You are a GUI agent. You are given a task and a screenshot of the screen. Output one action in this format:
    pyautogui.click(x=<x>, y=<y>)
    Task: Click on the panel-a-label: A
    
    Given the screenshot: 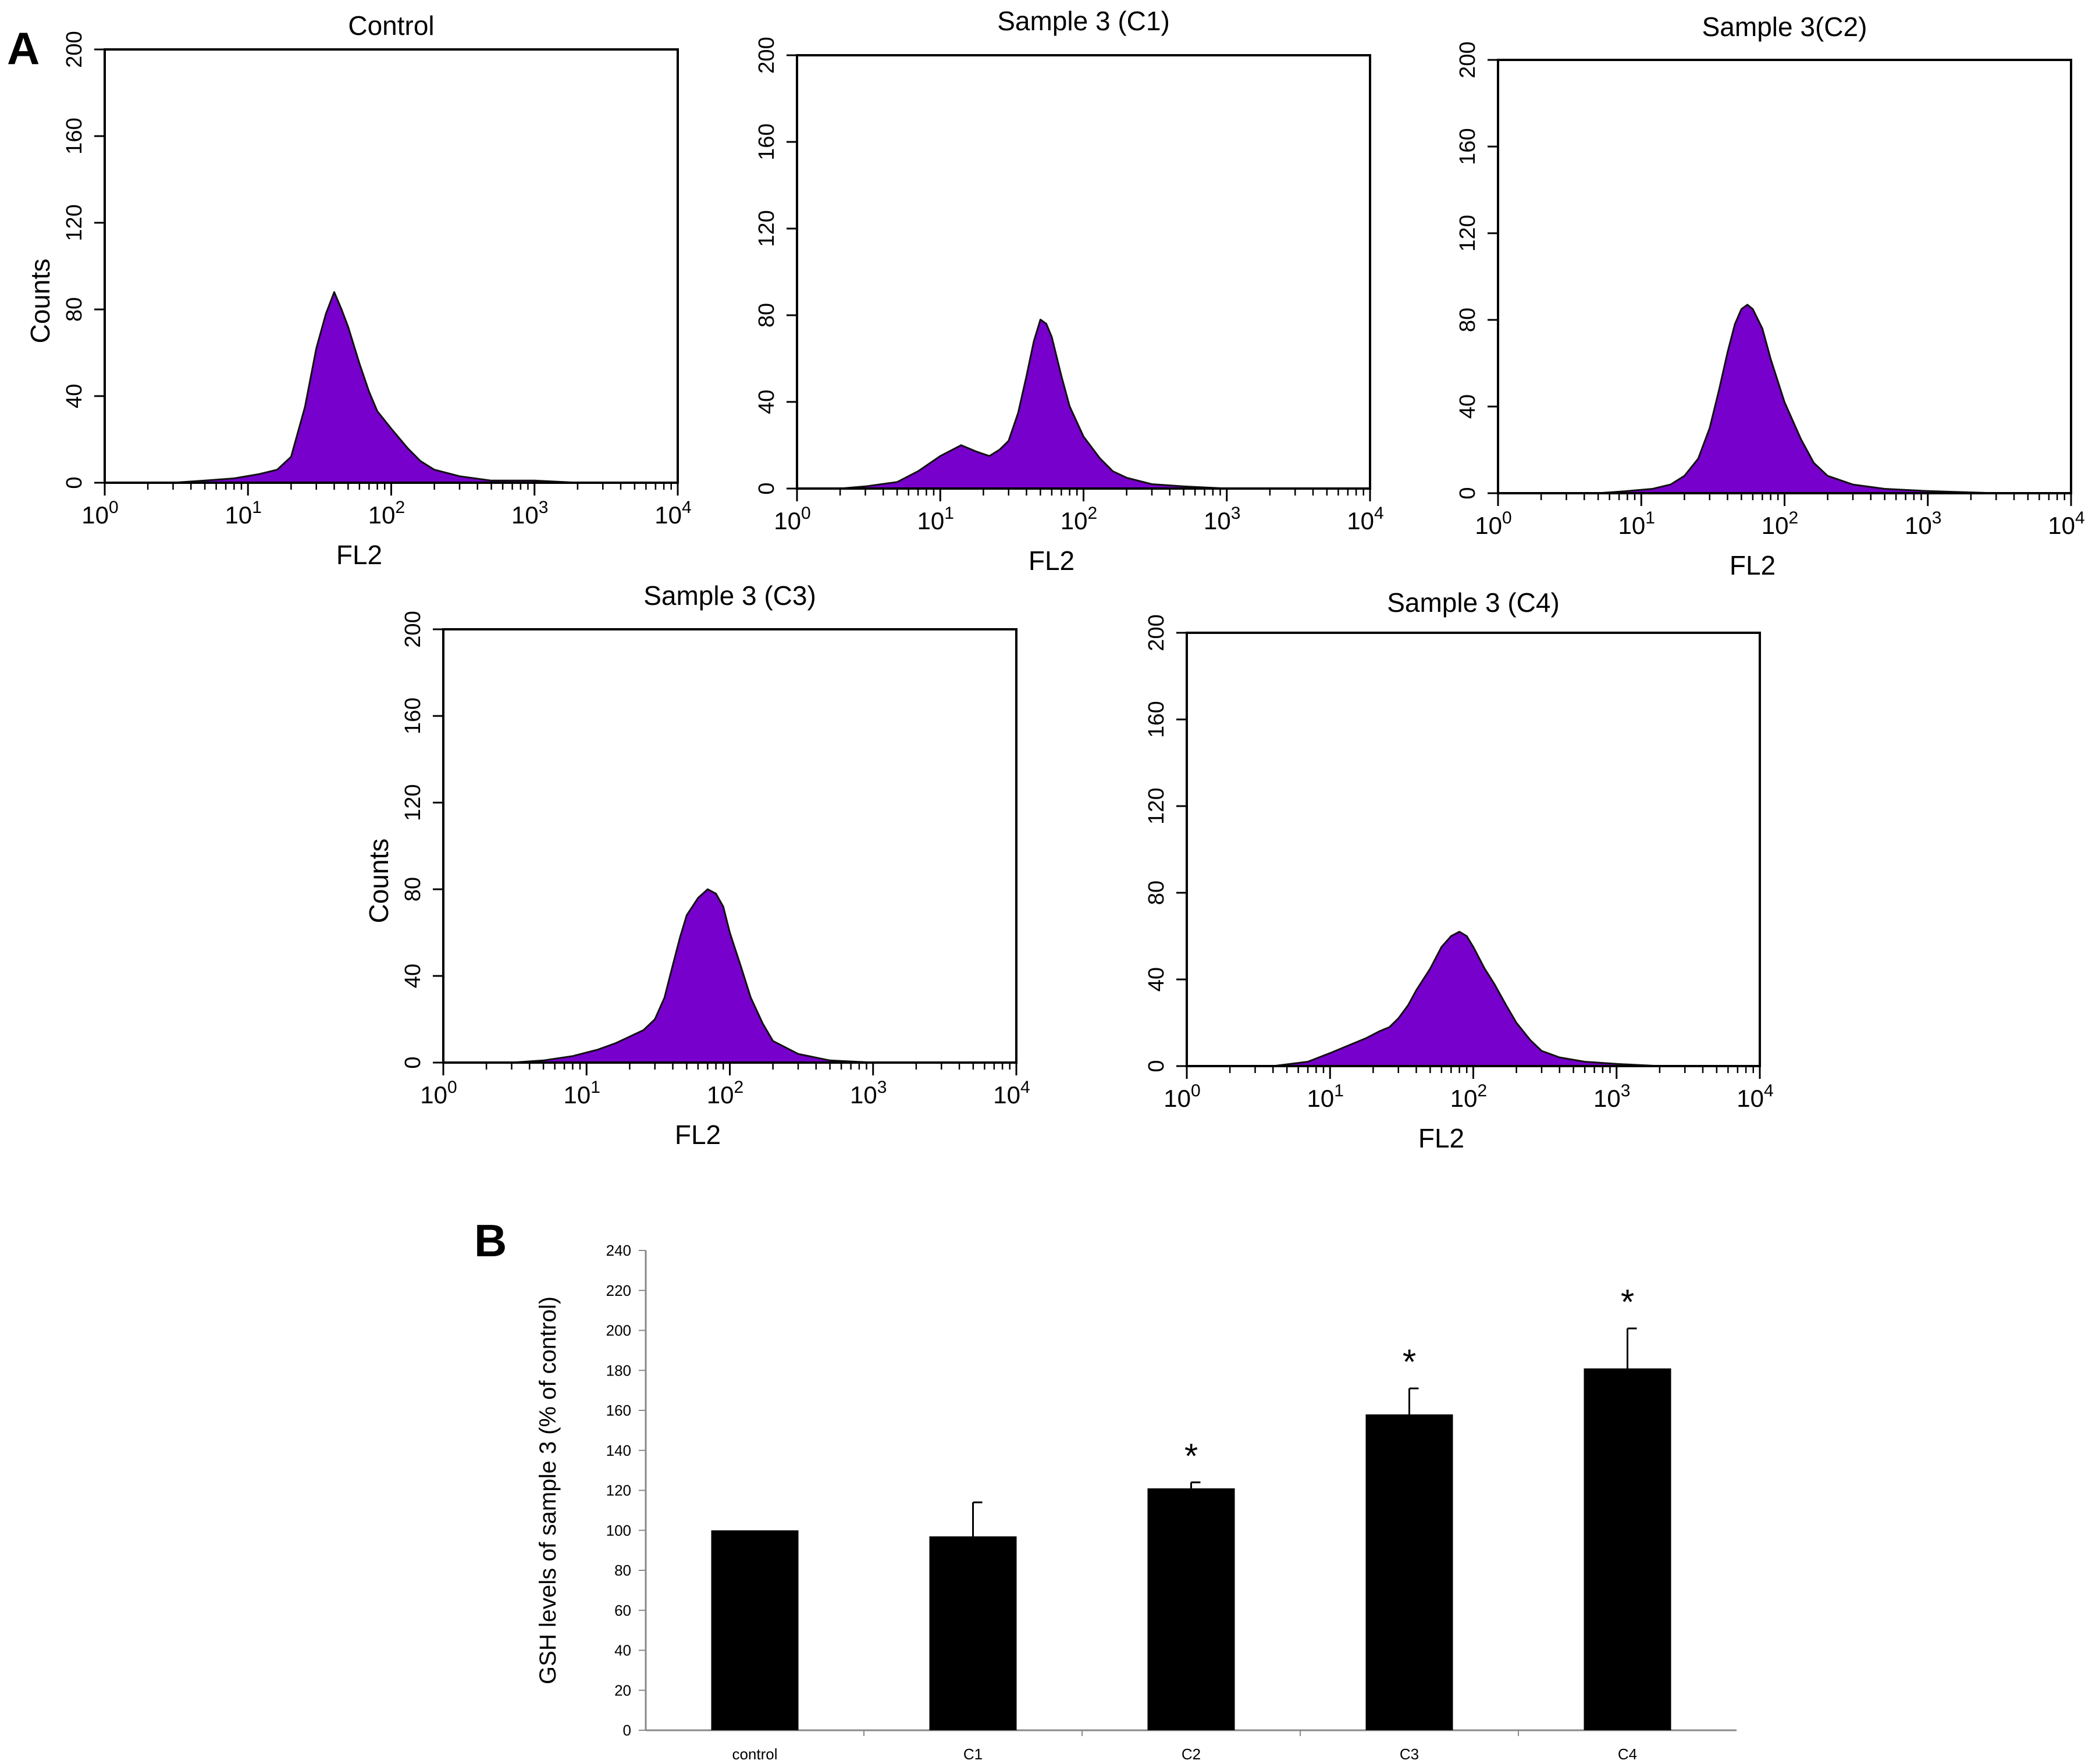 What is the action you would take?
    pyautogui.click(x=23, y=49)
    